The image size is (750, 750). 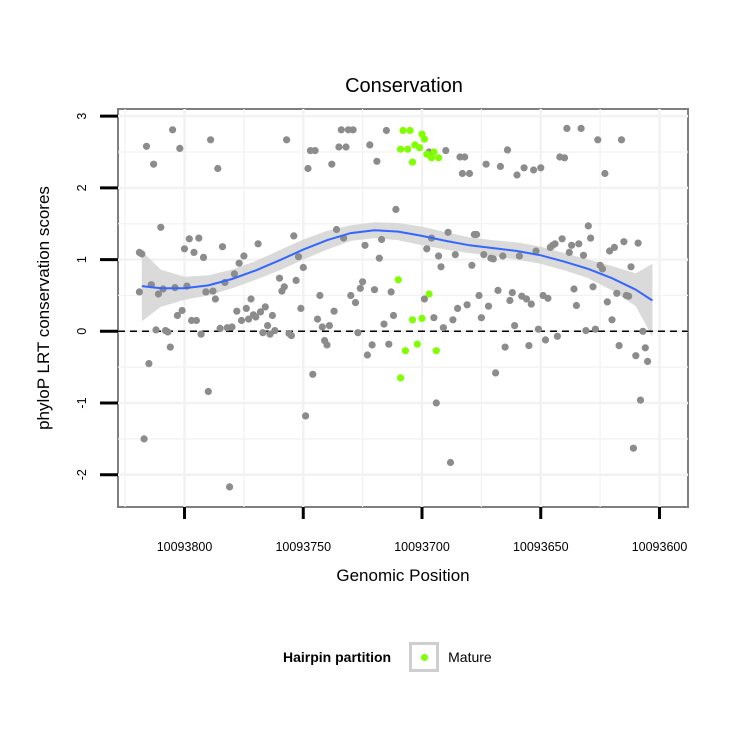 I want to click on smooth-line, so click(x=397, y=265).